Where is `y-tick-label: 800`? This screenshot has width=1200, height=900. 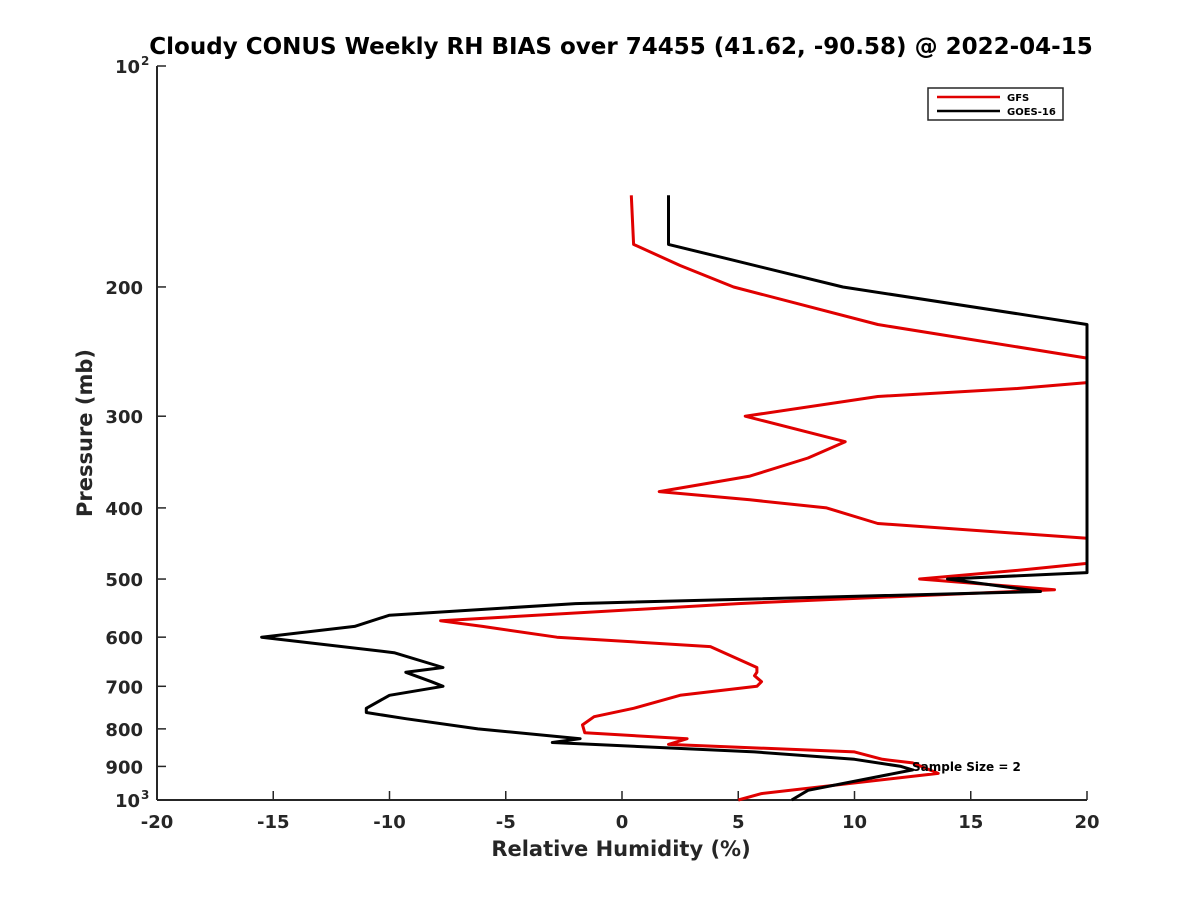
y-tick-label: 800 is located at coordinates (124, 730).